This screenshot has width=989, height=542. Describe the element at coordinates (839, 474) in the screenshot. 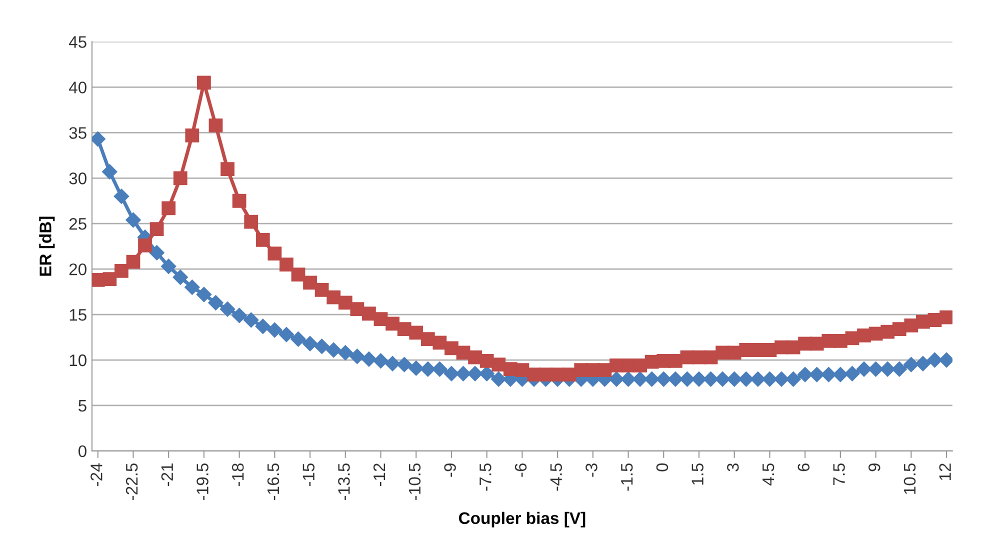

I see `x-tick-label: 7.5` at that location.